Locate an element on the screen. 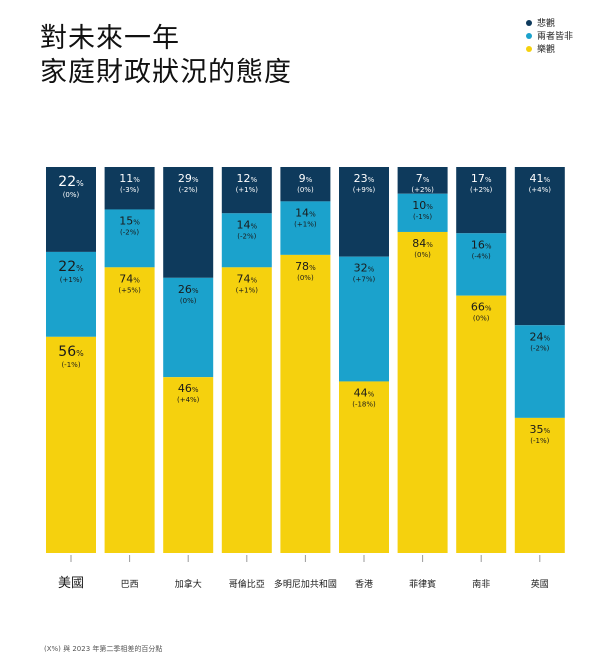 The width and height of the screenshot is (600, 671). data-label-7-2: 66% is located at coordinates (481, 307).